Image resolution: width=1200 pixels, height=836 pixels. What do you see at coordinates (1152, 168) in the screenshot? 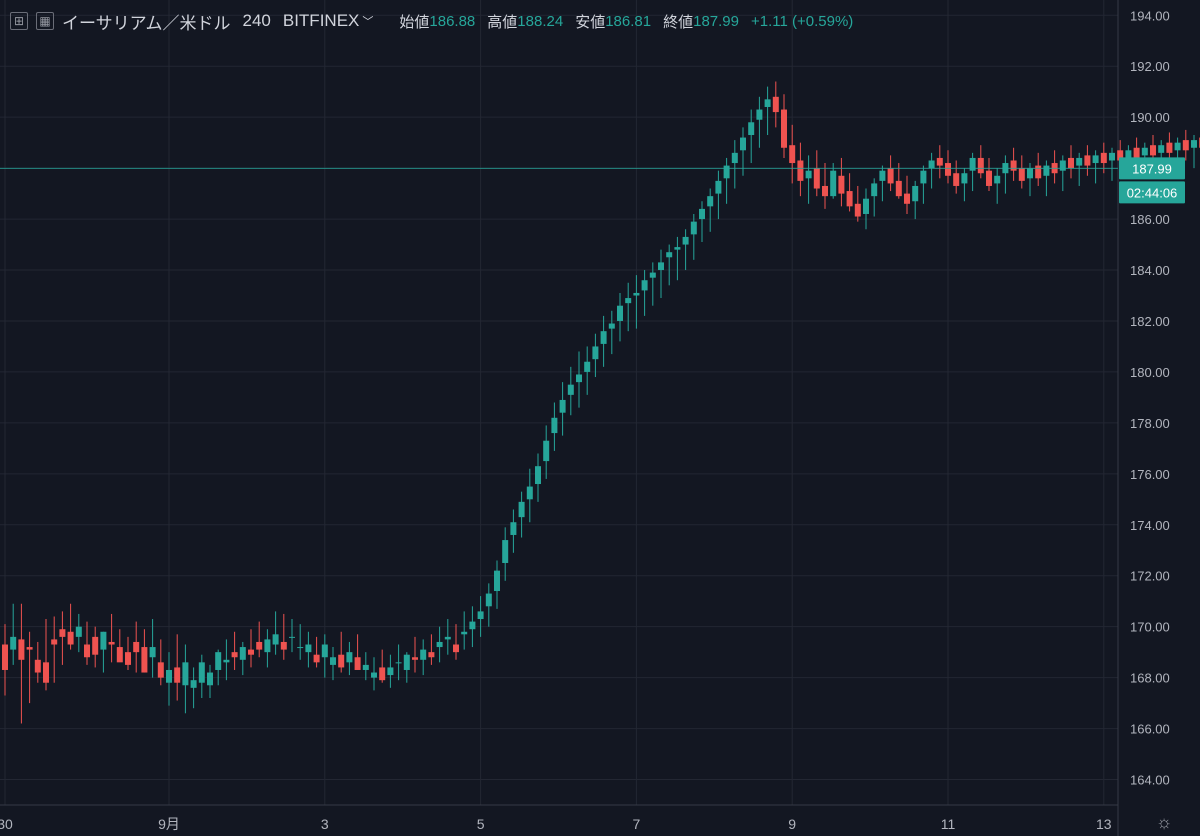
I see `last-price-value: 187.99` at bounding box center [1152, 168].